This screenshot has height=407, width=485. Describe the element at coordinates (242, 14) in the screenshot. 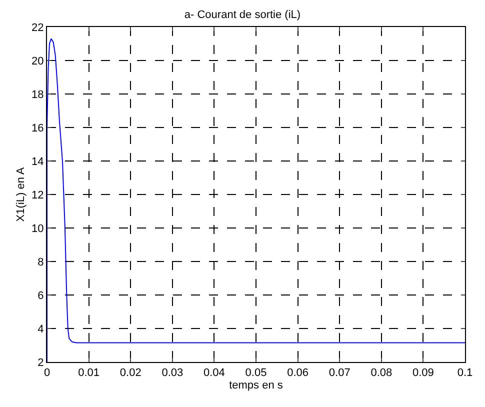

I see `chart-title: a- Courant de sortie (iL)` at that location.